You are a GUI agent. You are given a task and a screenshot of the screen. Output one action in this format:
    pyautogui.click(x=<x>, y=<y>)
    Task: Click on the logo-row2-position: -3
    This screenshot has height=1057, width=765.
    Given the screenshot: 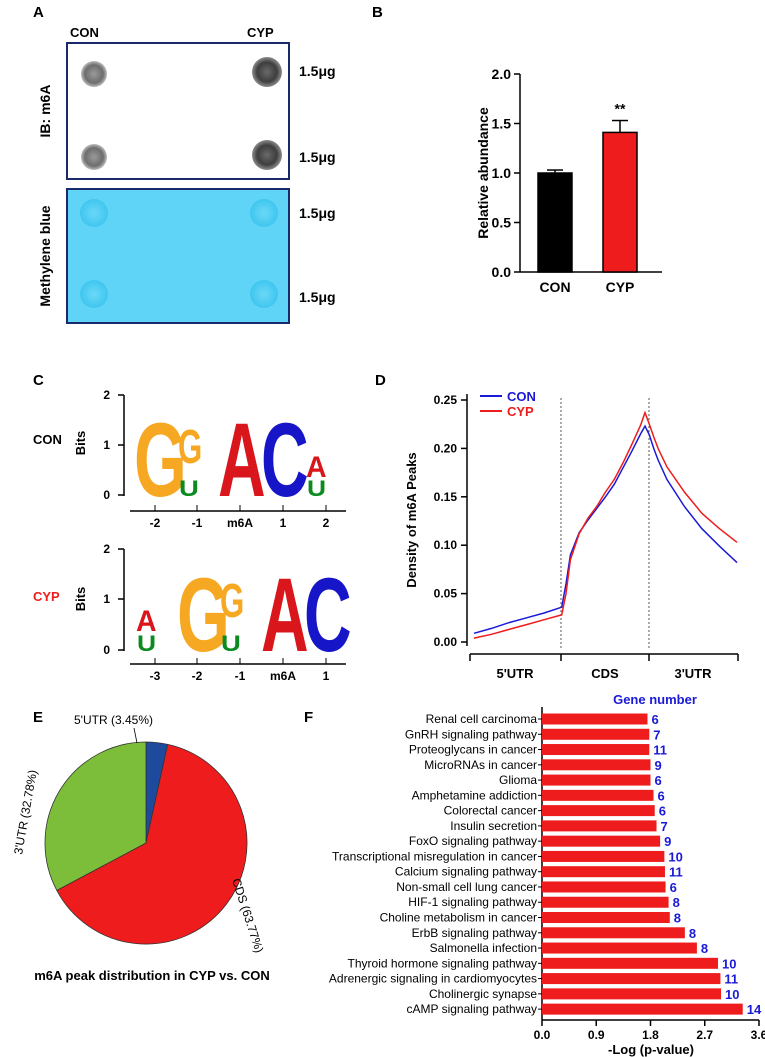 What is the action you would take?
    pyautogui.click(x=155, y=676)
    